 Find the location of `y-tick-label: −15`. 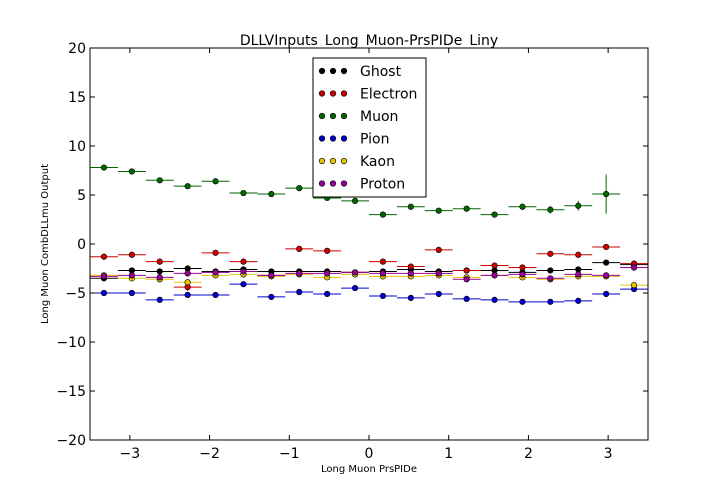

y-tick-label: −15 is located at coordinates (71, 392).